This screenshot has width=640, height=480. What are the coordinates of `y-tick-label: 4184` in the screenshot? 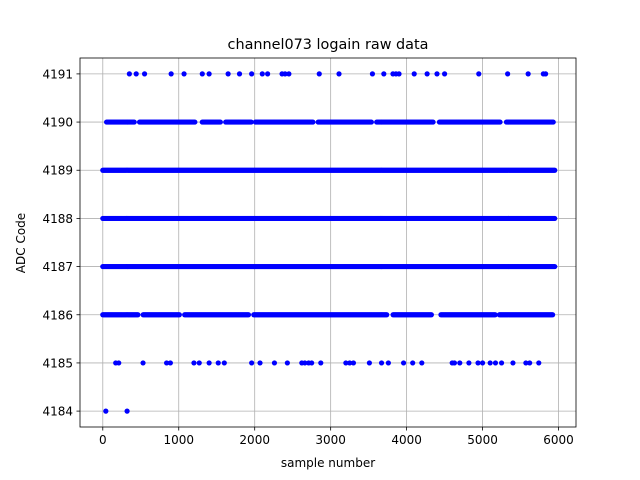 It's located at (57, 412).